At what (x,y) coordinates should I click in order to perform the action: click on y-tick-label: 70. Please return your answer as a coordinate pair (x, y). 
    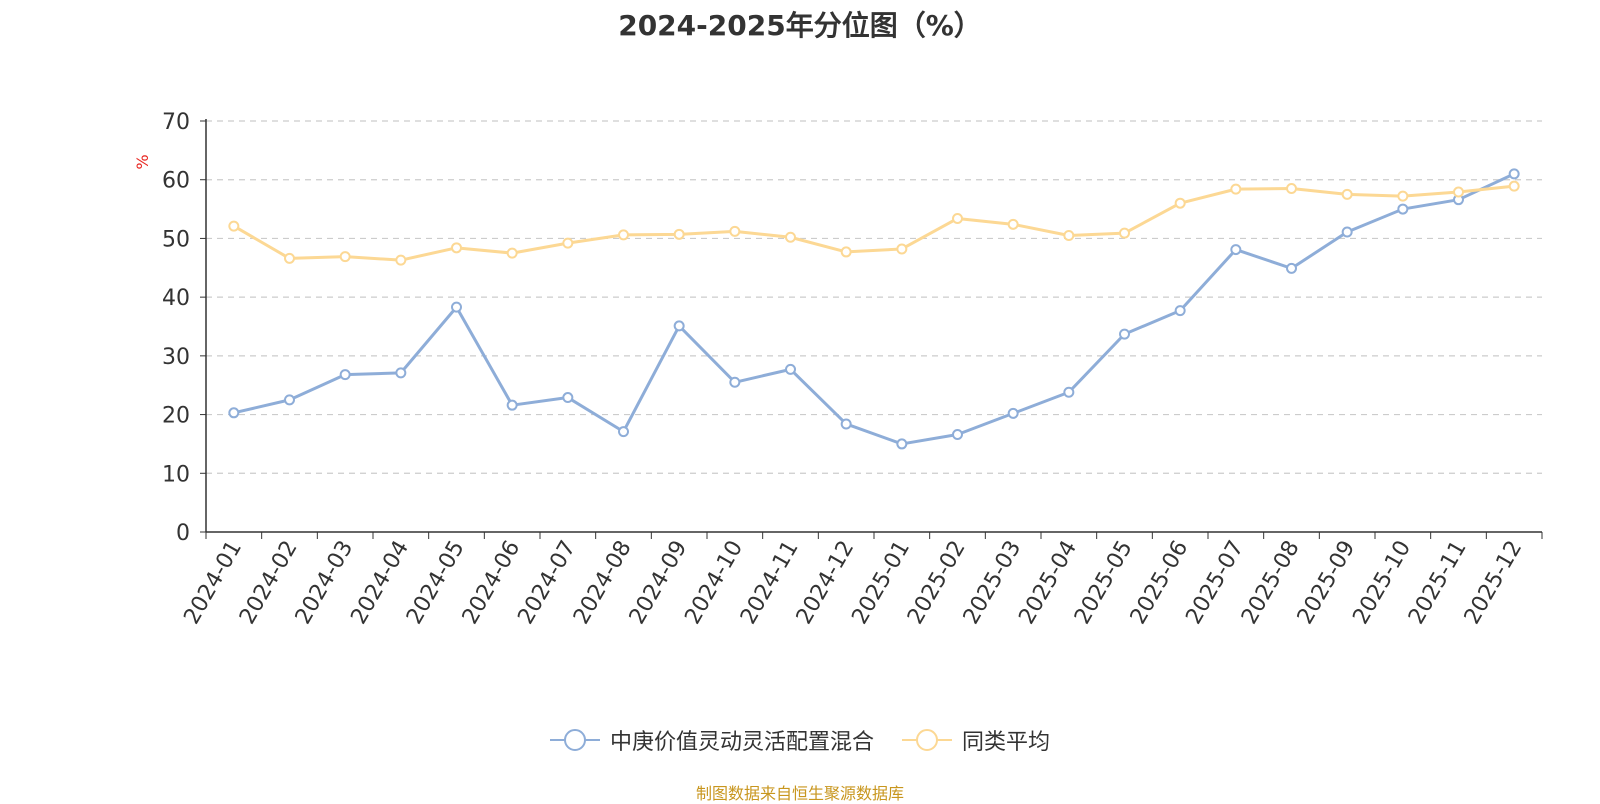
    Looking at the image, I should click on (176, 122).